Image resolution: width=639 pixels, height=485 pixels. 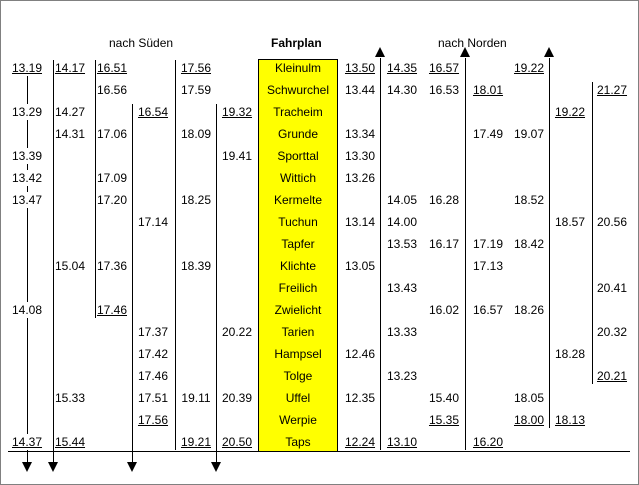 I want to click on northbound-train-1-time: 12.35, so click(x=360, y=398).